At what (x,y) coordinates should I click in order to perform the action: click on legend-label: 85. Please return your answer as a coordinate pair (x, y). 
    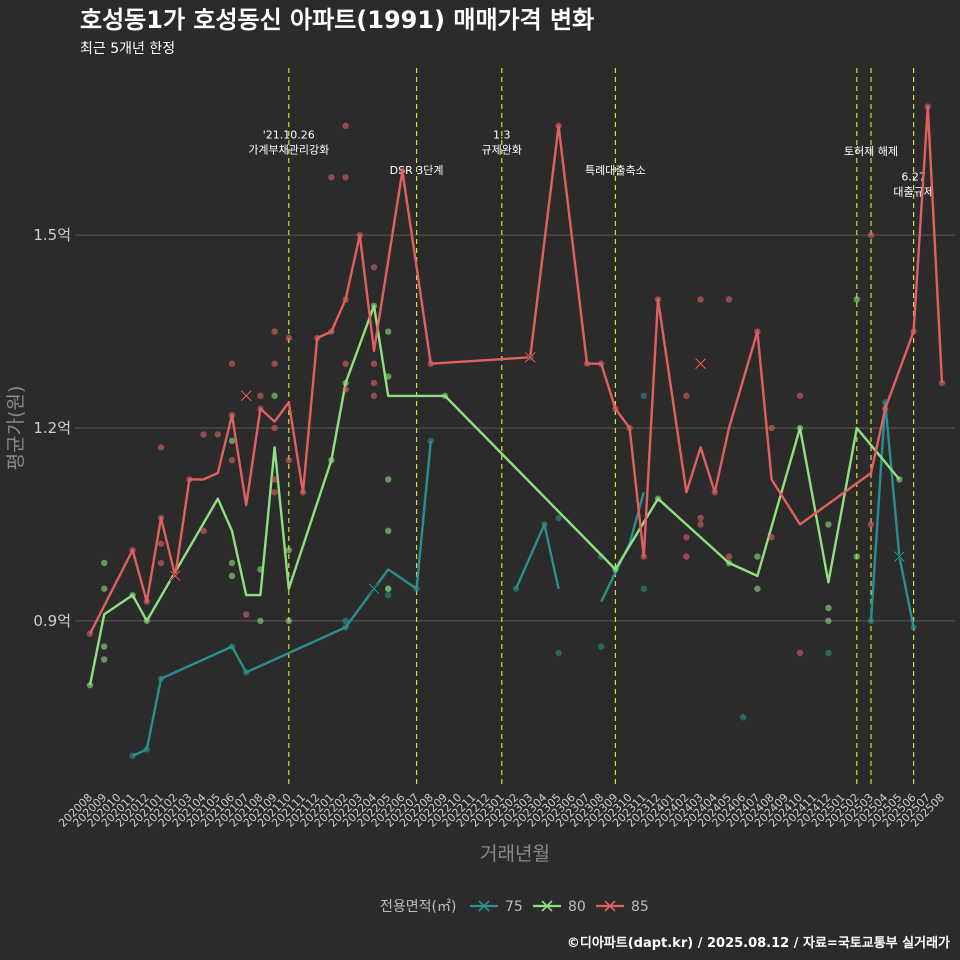
    Looking at the image, I should click on (640, 907).